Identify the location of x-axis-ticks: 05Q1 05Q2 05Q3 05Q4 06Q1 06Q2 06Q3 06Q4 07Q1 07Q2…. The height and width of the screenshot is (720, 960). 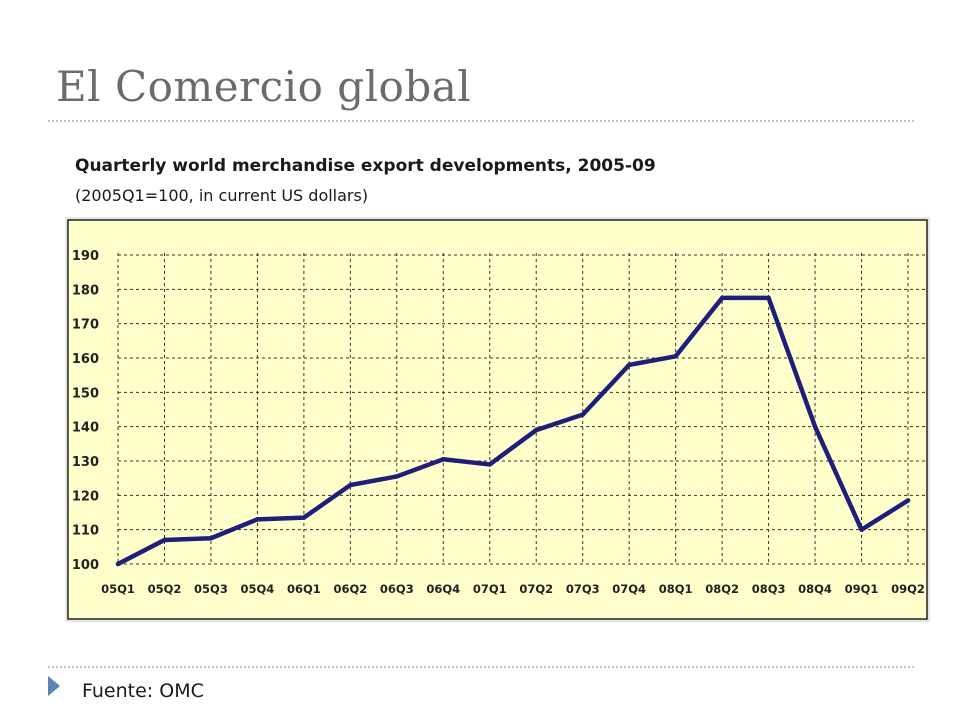
(513, 589).